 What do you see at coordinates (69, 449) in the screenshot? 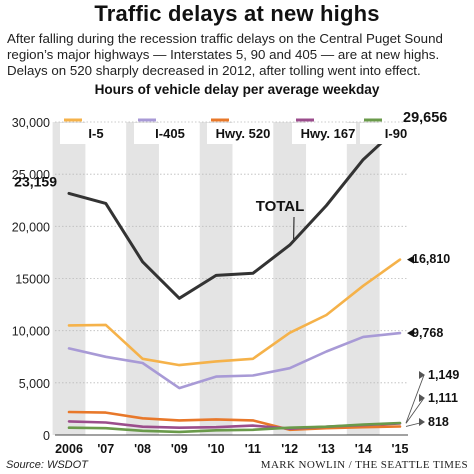
I see `x-tick-label: 2006` at bounding box center [69, 449].